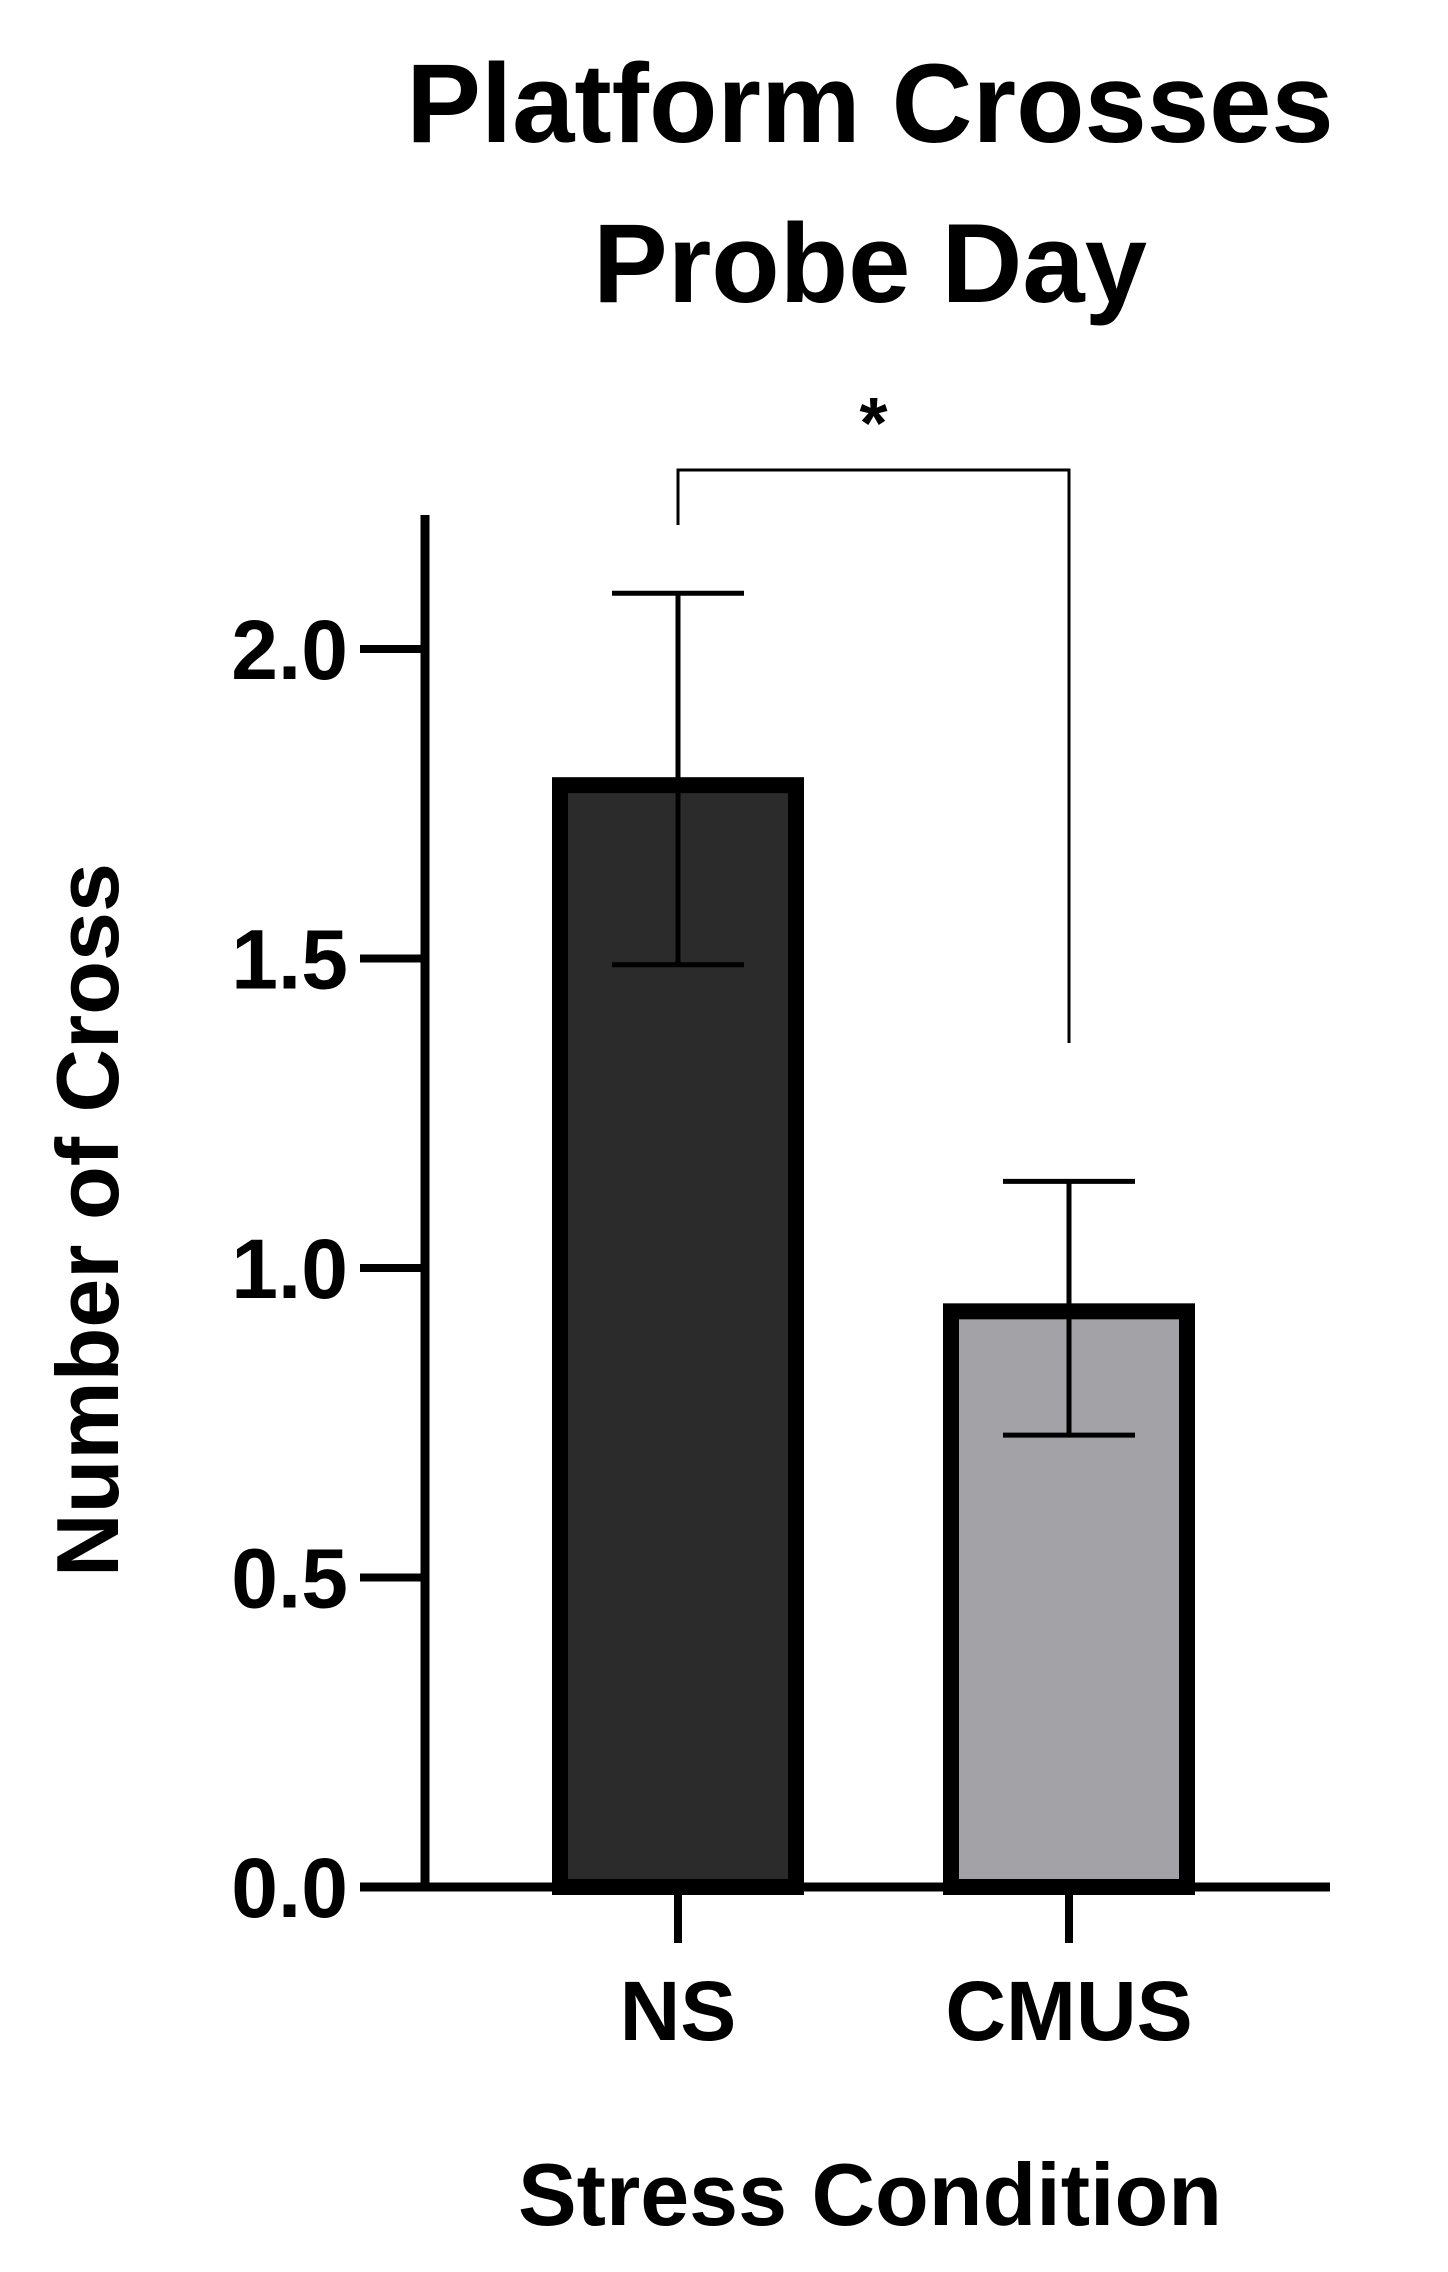 Image resolution: width=1448 pixels, height=2272 pixels. I want to click on y-tick-label: 1.0, so click(289, 1269).